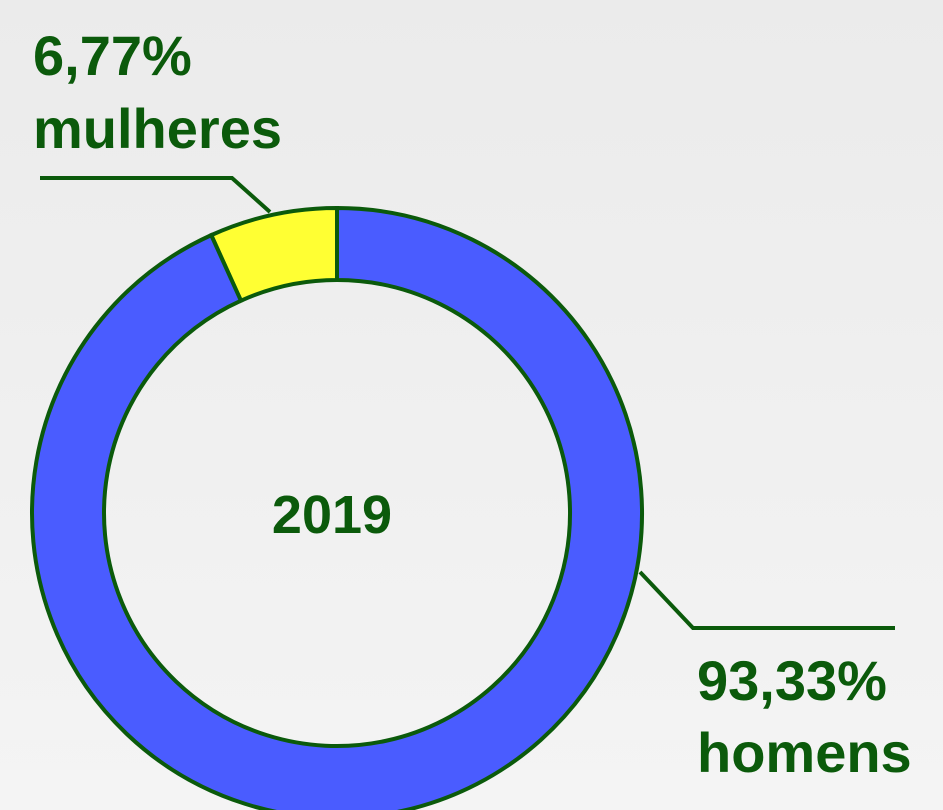  Describe the element at coordinates (804, 752) in the screenshot. I see `slice-category-label: homens` at that location.